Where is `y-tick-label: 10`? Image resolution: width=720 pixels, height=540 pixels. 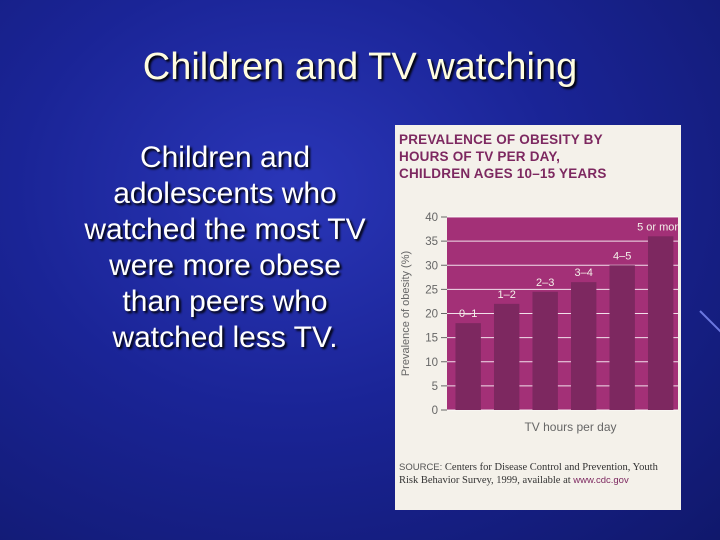
y-tick-label: 10 is located at coordinates (431, 363).